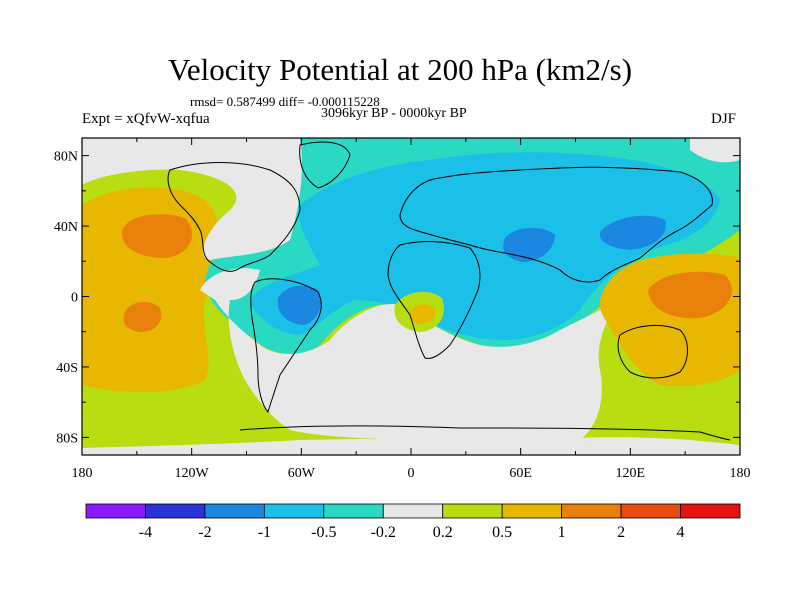 This screenshot has width=800, height=600. Describe the element at coordinates (632, 232) in the screenshot. I see `field-region-pacific-negative` at that location.